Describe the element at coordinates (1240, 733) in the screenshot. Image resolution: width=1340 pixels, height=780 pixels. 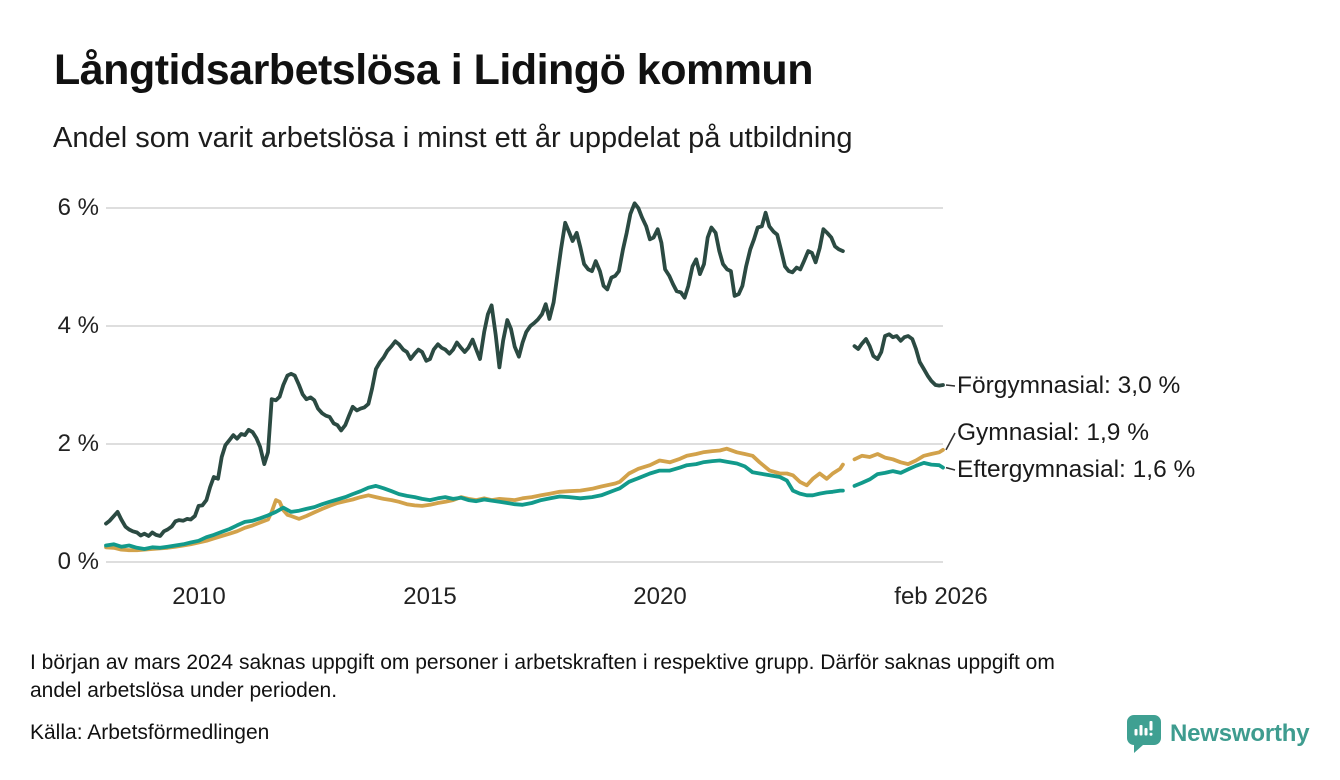
I see `newsworthy-logo-text: Newsworthy` at that location.